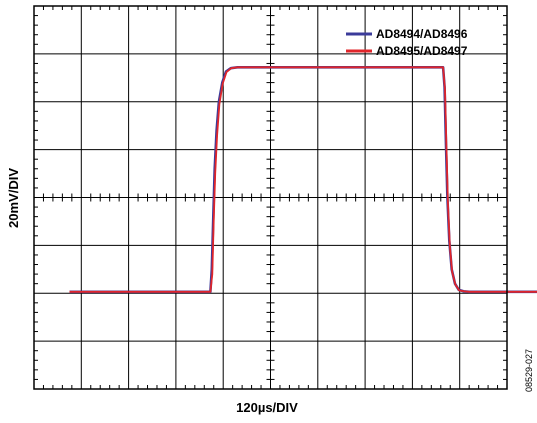 The width and height of the screenshot is (537, 423). I want to click on y-axis-label: 20mV/DIV, so click(13, 198).